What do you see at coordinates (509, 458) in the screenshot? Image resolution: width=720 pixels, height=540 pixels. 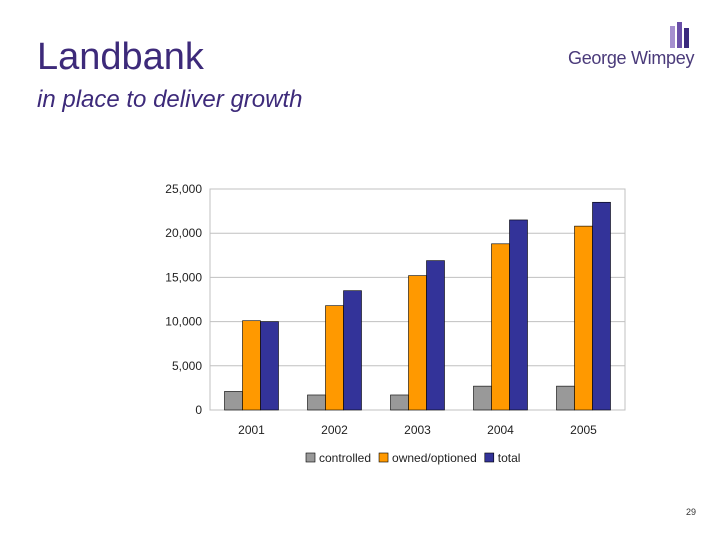 I see `legend-label: total` at bounding box center [509, 458].